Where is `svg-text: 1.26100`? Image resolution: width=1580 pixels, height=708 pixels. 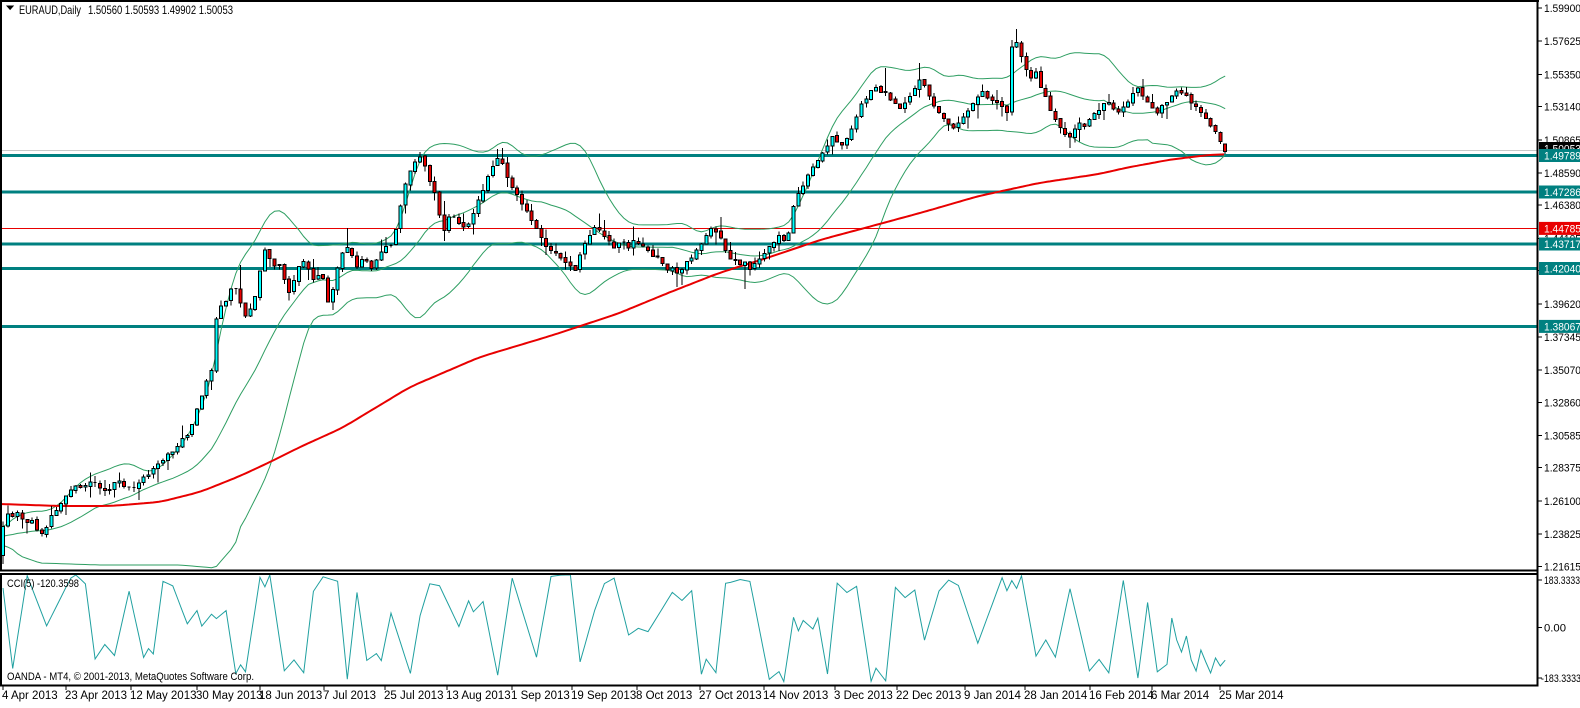 svg-text: 1.26100 is located at coordinates (1562, 502).